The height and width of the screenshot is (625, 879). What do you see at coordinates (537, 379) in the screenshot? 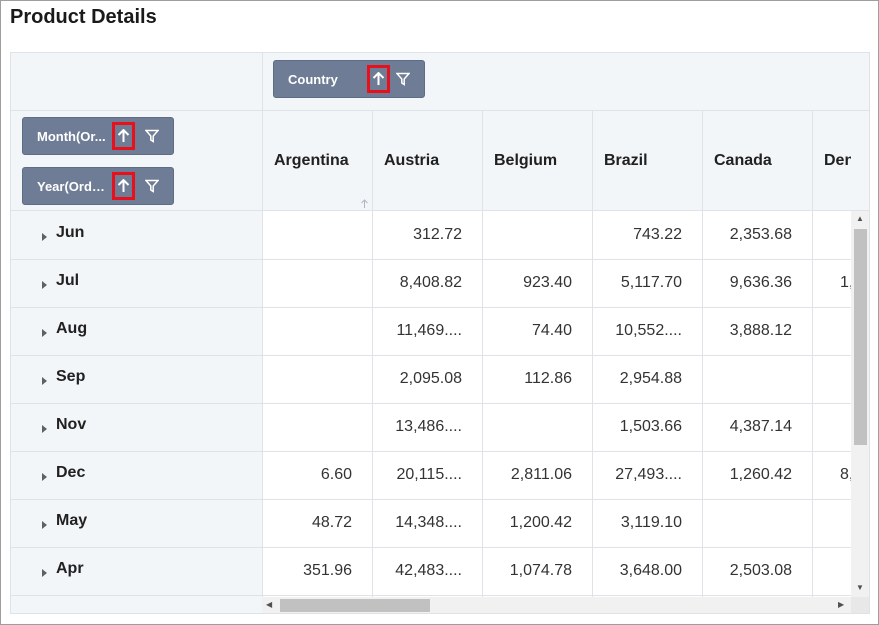
I see `value-cell: 112.86` at bounding box center [537, 379].